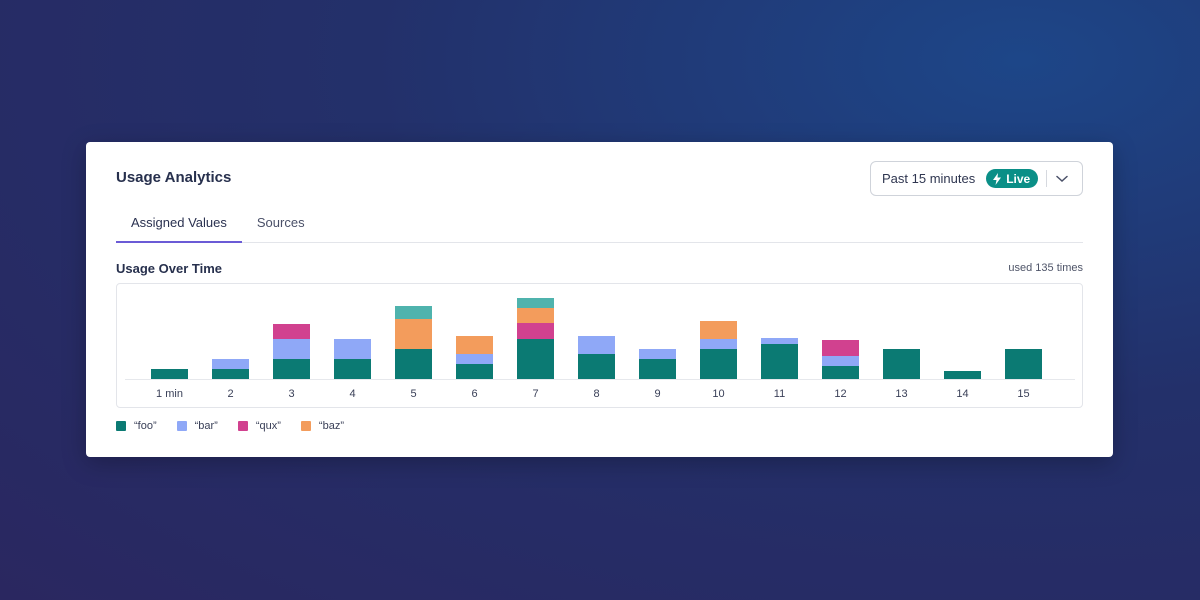  I want to click on x-tick-label: 6, so click(474, 394).